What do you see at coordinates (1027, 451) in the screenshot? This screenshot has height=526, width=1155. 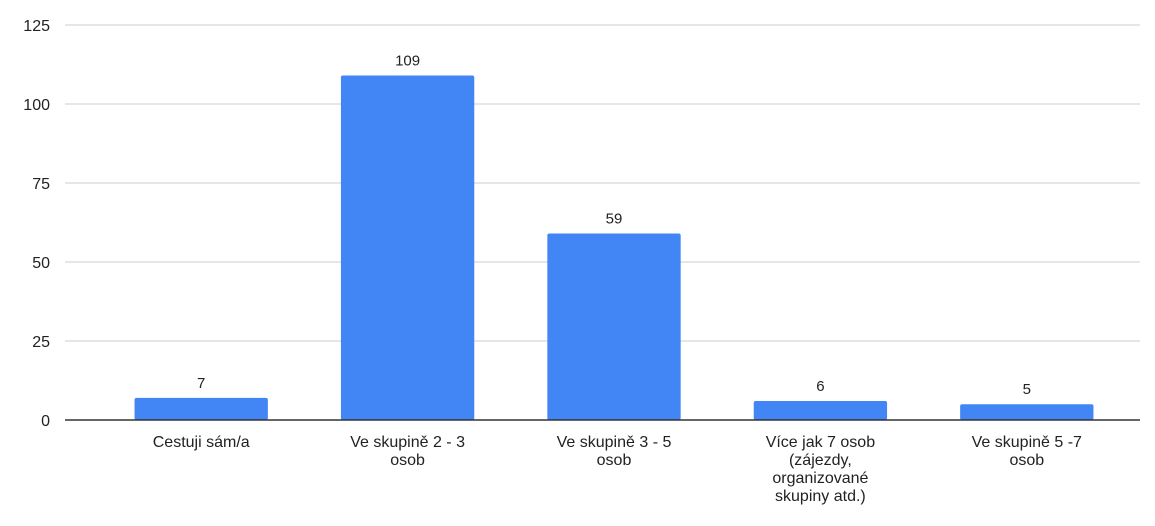 I see `x-tick-label: Ve skupině 5 -7 osob` at bounding box center [1027, 451].